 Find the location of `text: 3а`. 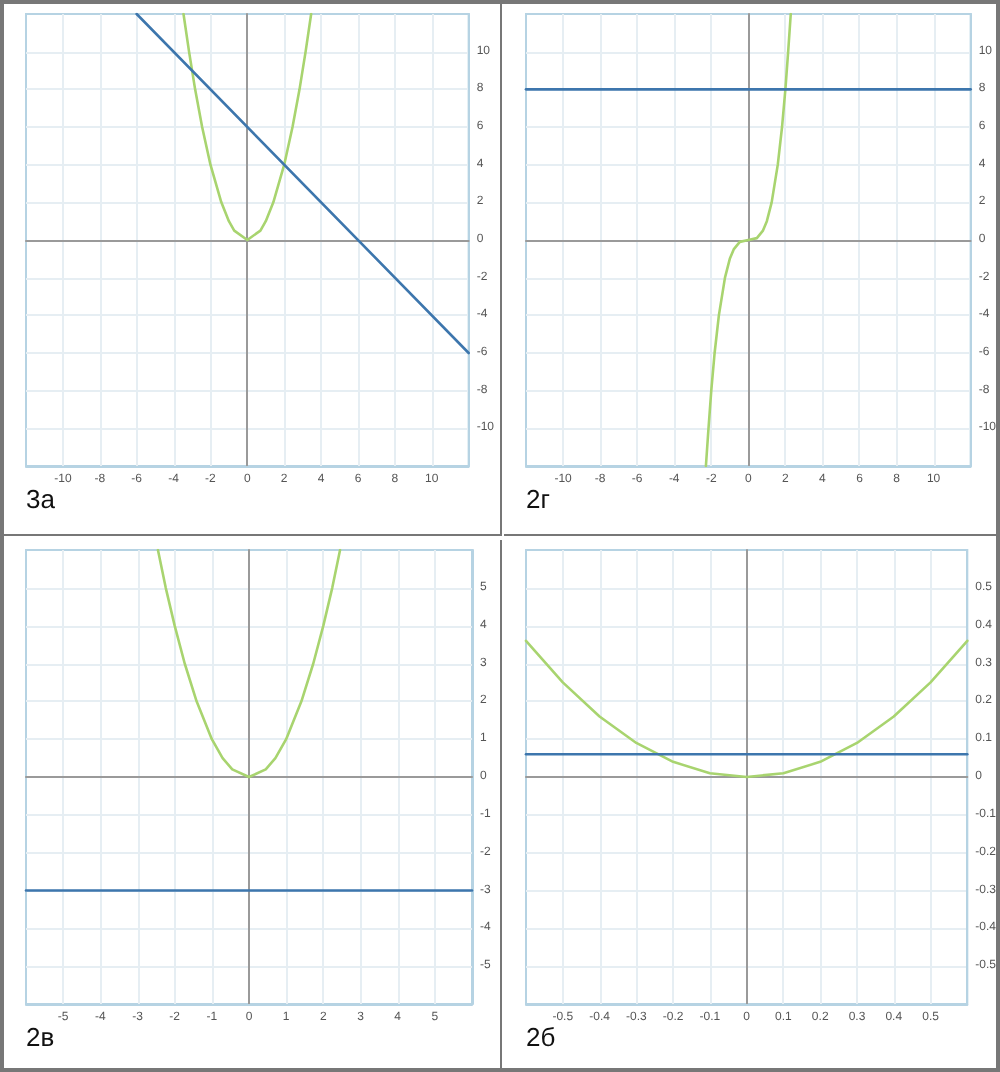

text: 3а is located at coordinates (41, 499).